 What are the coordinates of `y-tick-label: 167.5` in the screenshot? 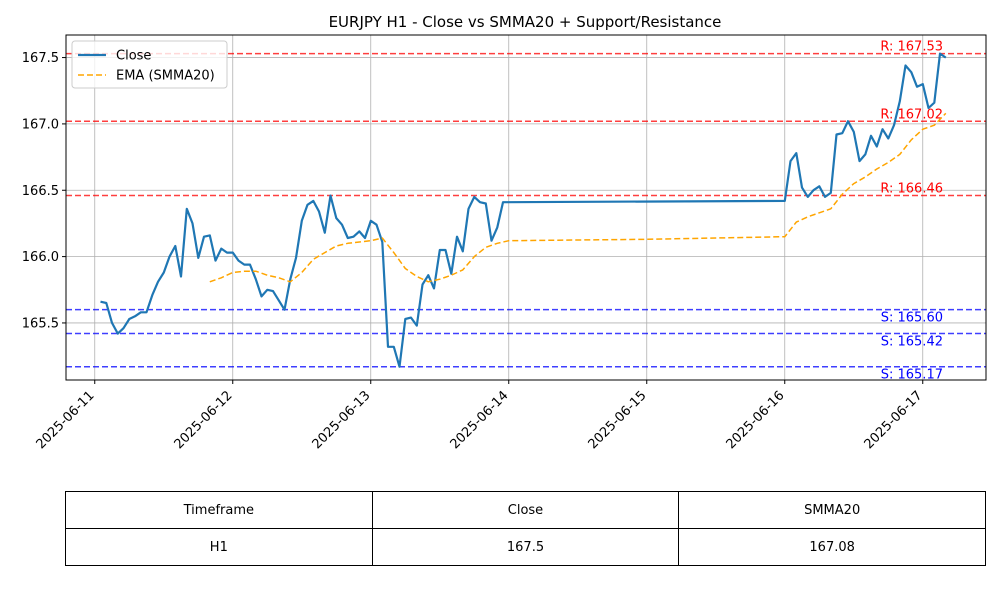 It's located at (40, 58).